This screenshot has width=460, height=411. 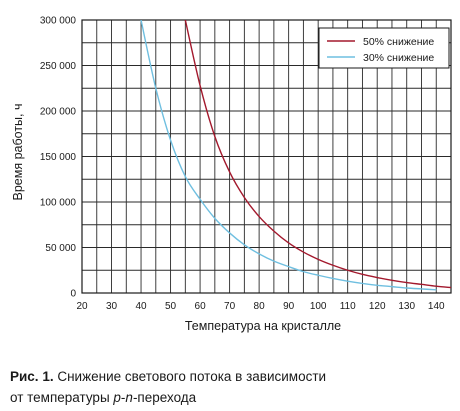 What do you see at coordinates (58, 112) in the screenshot?
I see `y-tick-label: 200 000` at bounding box center [58, 112].